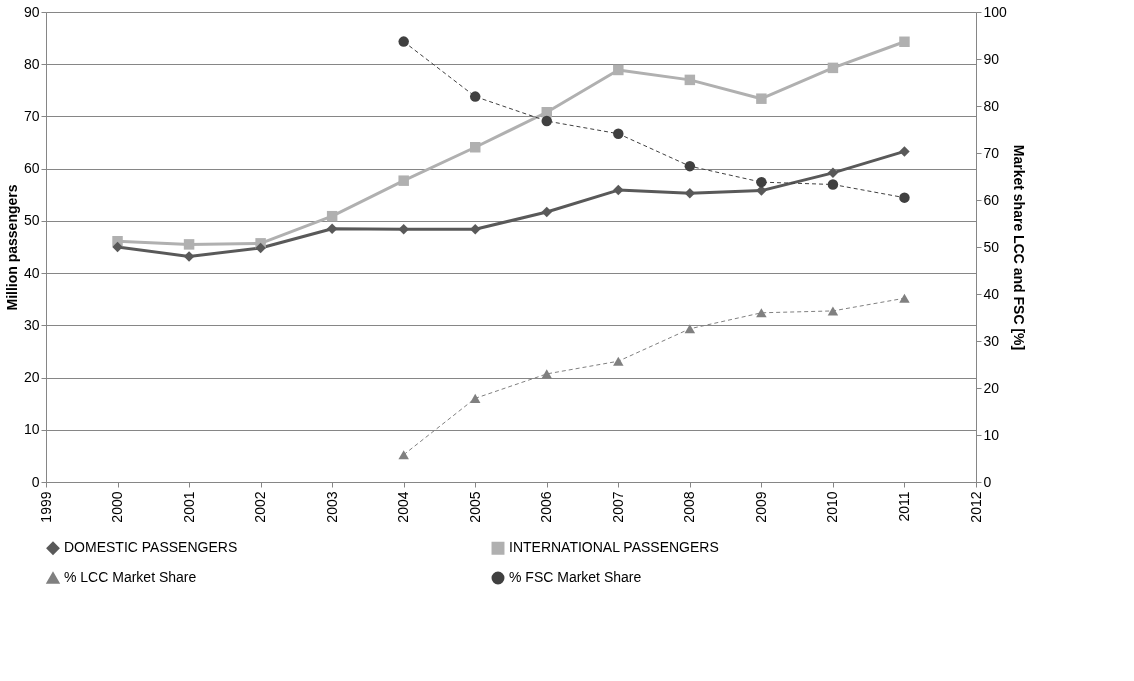  Describe the element at coordinates (991, 58) in the screenshot. I see `y2-tick-label: 90` at that location.